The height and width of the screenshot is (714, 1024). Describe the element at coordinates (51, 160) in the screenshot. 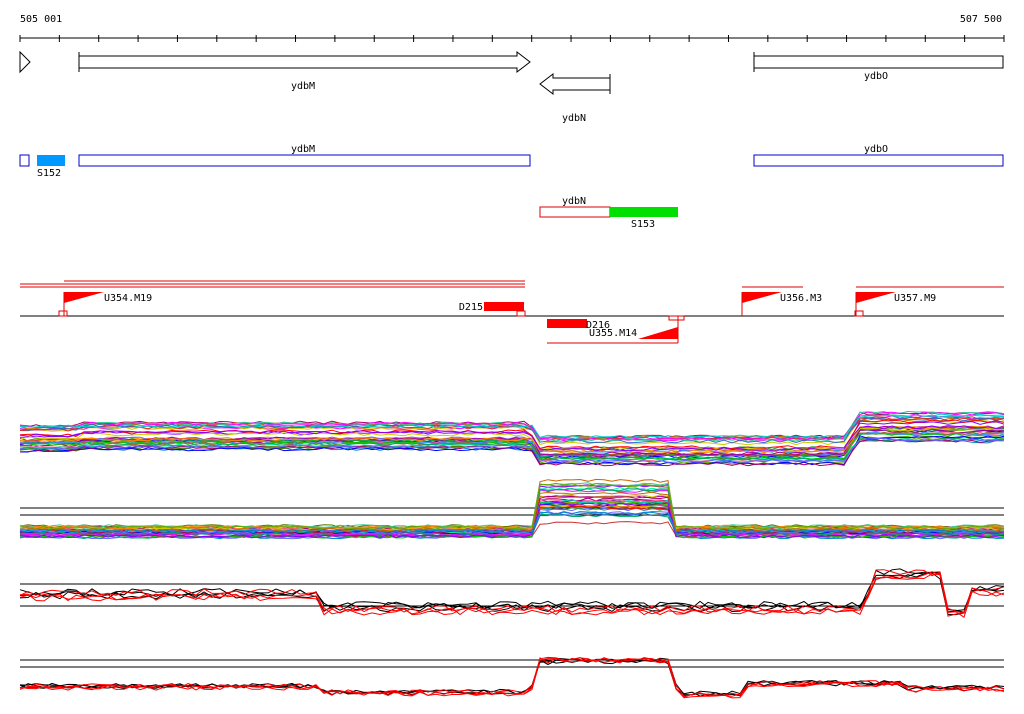

I see `feature-s152` at that location.